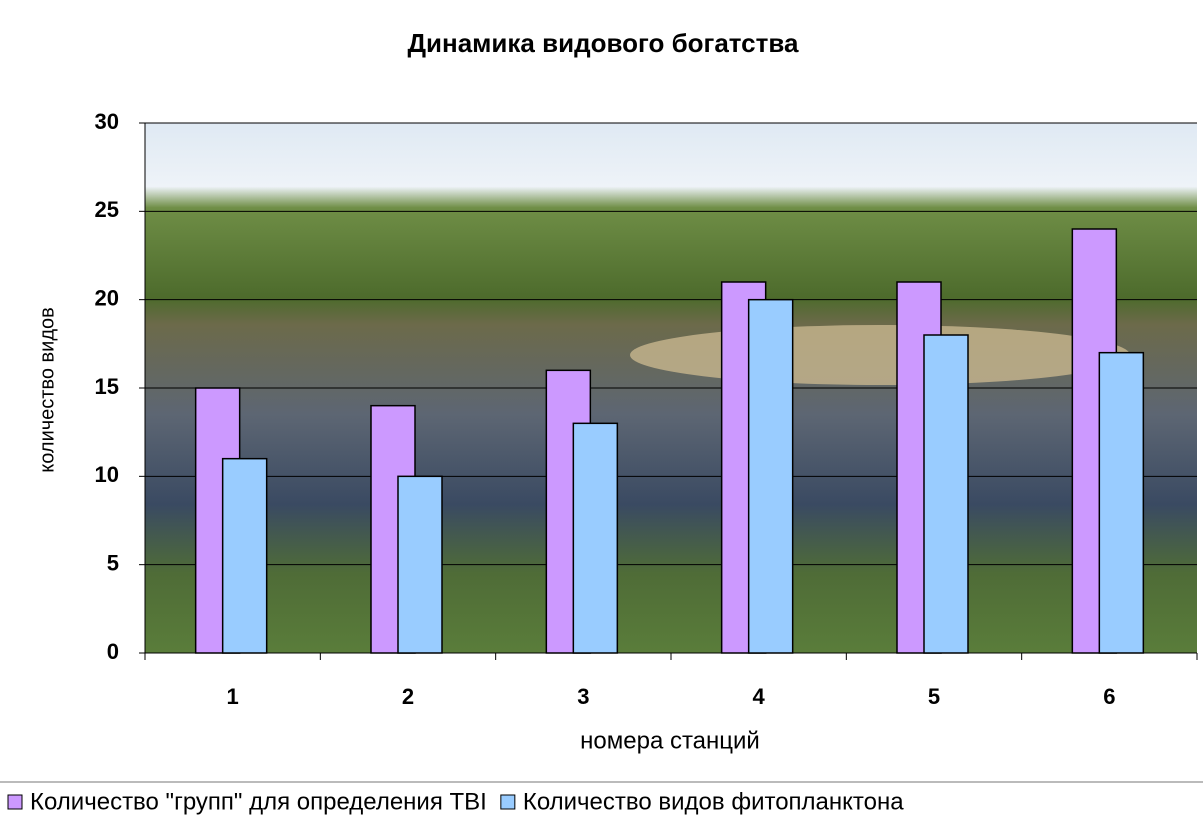 The height and width of the screenshot is (816, 1203). Describe the element at coordinates (107, 297) in the screenshot. I see `y-tick-label: 20` at that location.